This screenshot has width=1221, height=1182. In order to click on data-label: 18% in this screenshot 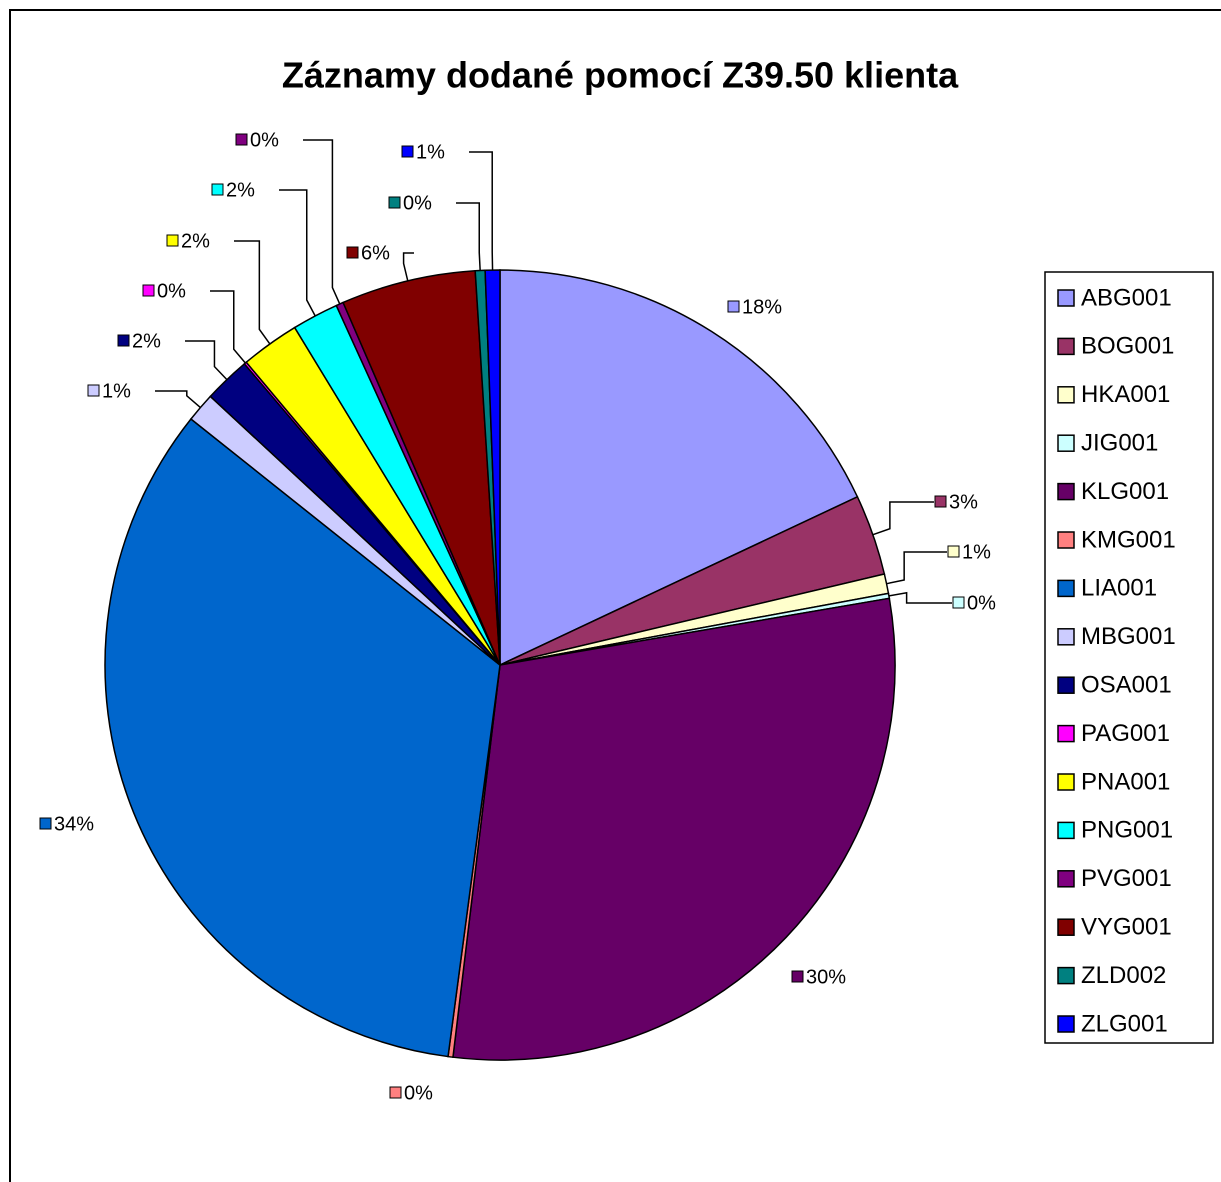, I will do `click(762, 307)`.